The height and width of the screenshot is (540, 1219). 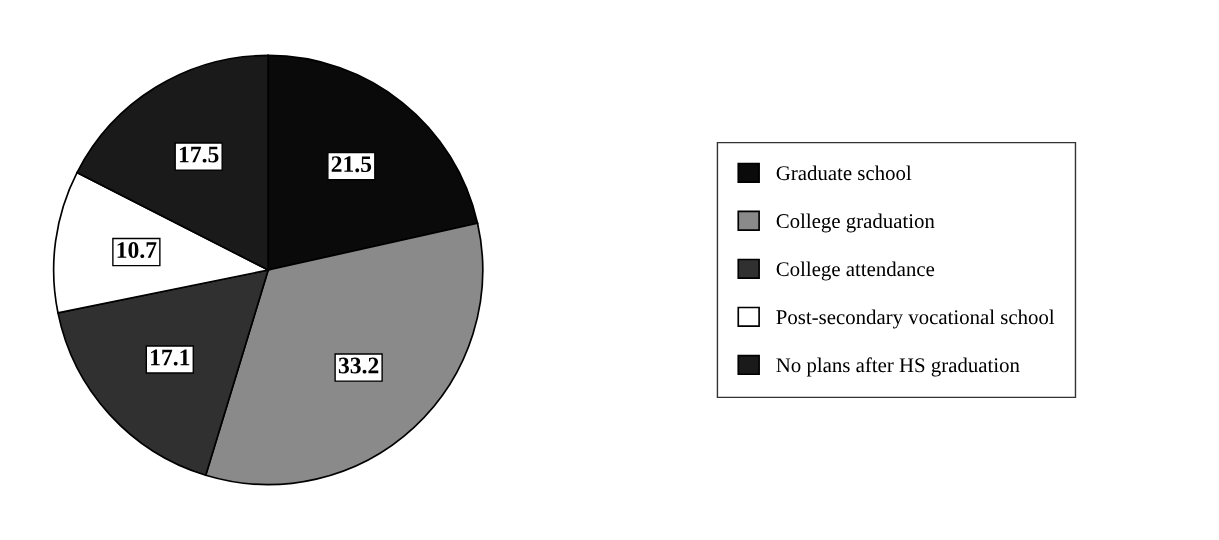 I want to click on legend-label: Post-secondary vocational school, so click(x=915, y=319).